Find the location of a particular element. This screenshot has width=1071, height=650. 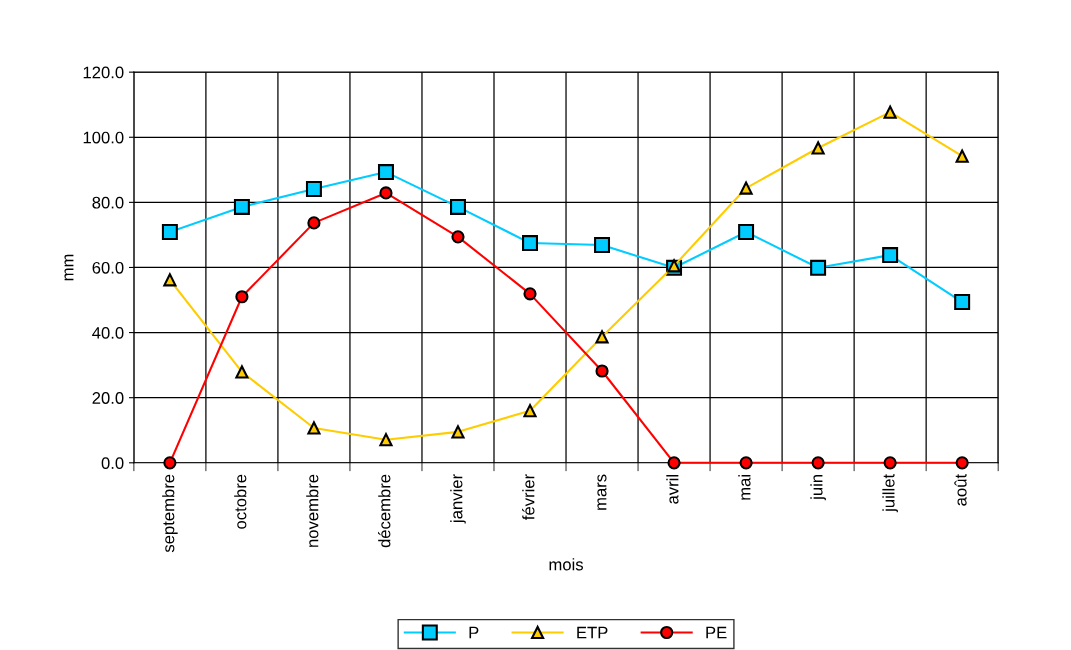

x-tick-label: août is located at coordinates (960, 490).